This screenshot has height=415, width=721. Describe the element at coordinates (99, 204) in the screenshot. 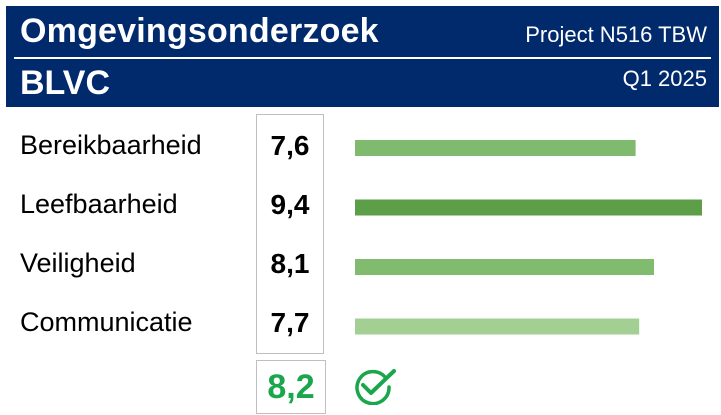

I see `category-label-leefbaarheid: Leefbaarheid` at that location.